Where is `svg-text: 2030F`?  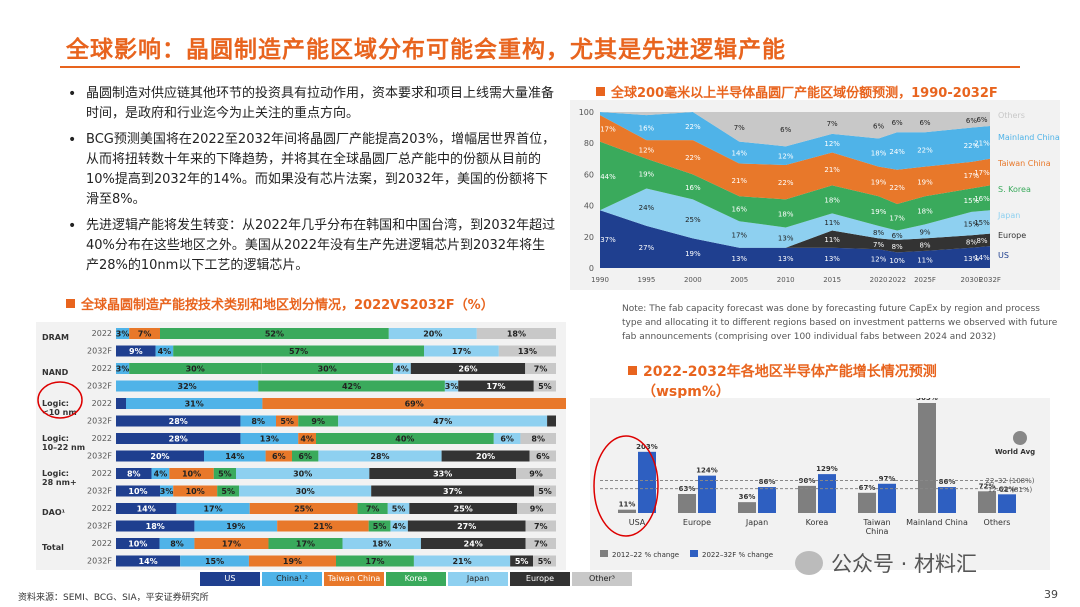
svg-text: 2030F is located at coordinates (972, 280).